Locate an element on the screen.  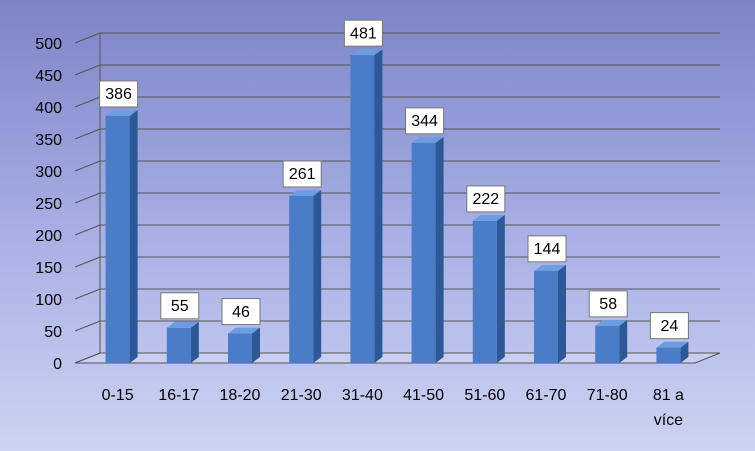
y-tick-label: 0 is located at coordinates (57, 364).